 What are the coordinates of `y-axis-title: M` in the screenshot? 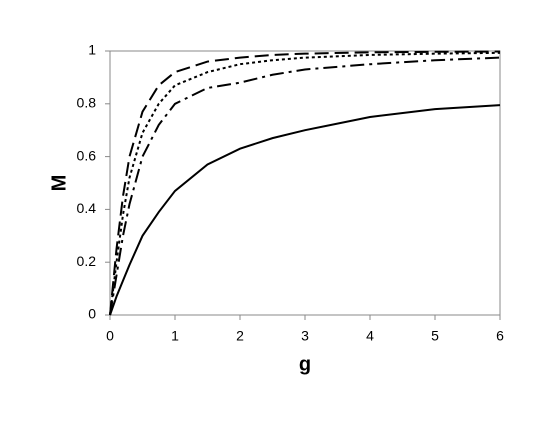 It's located at (59, 183).